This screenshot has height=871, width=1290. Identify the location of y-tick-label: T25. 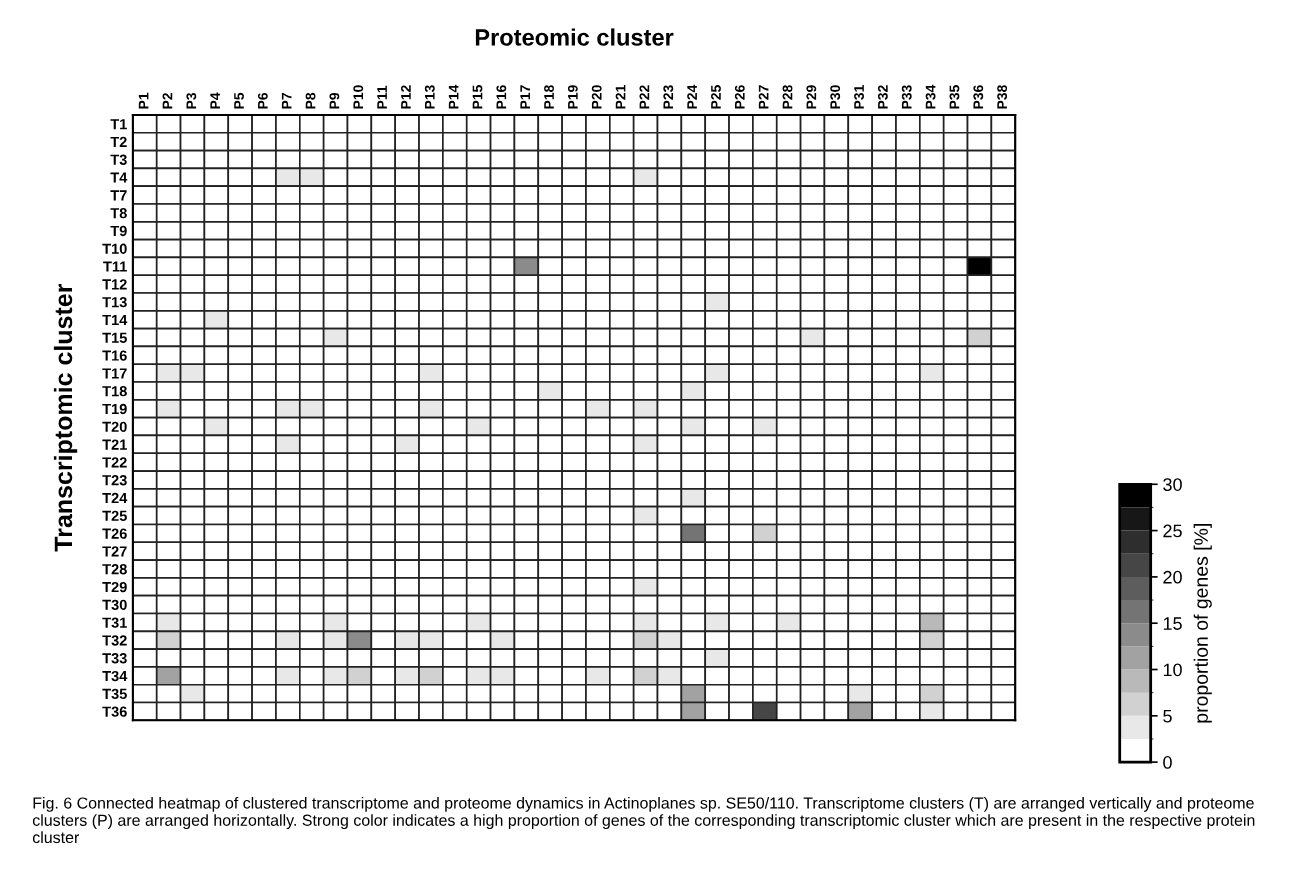
(114, 515).